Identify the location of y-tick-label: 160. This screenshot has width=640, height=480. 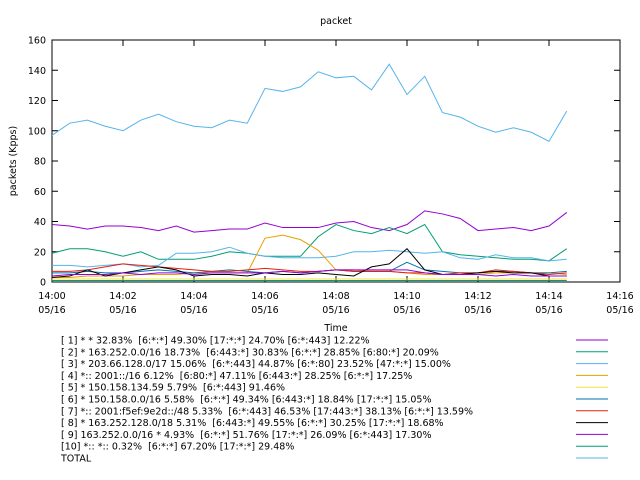
(37, 41).